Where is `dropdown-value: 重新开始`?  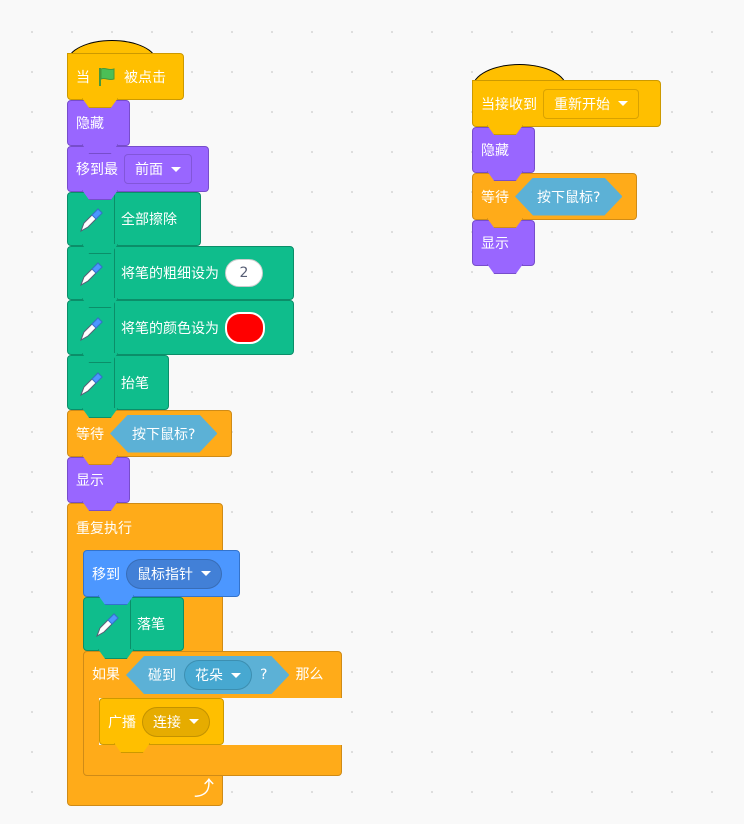 dropdown-value: 重新开始 is located at coordinates (582, 104).